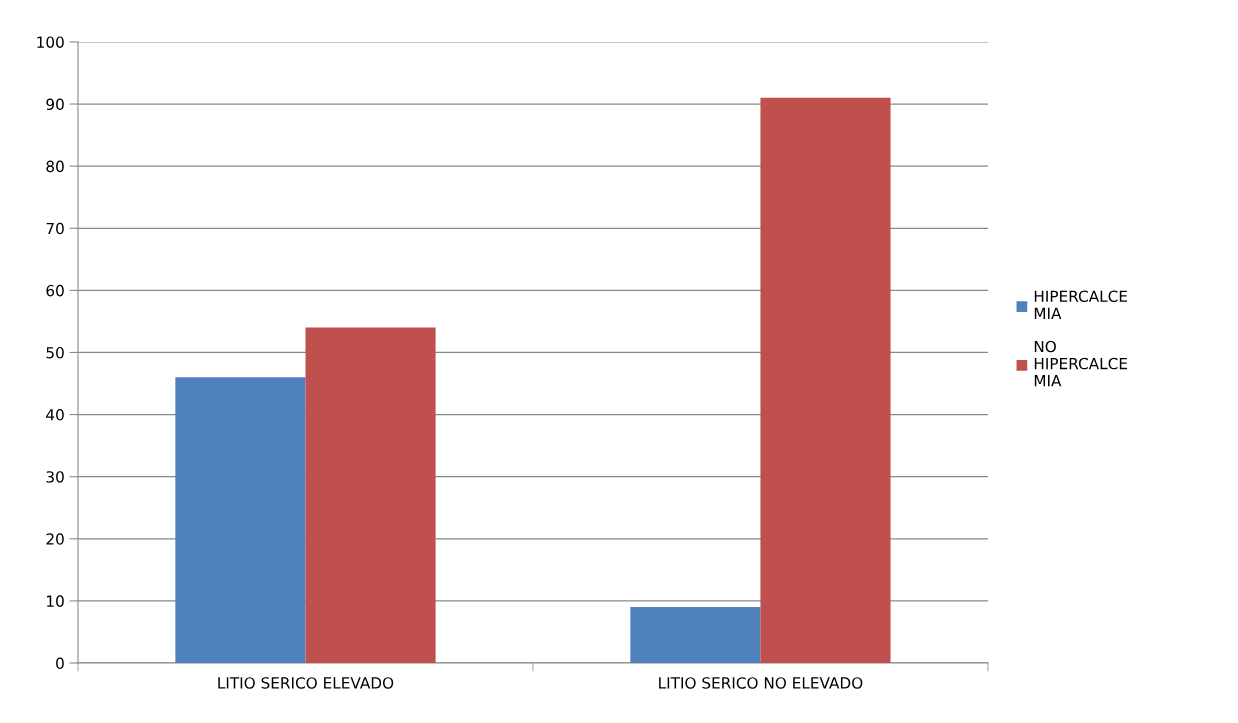  Describe the element at coordinates (55, 290) in the screenshot. I see `y-tick-label: 60` at that location.